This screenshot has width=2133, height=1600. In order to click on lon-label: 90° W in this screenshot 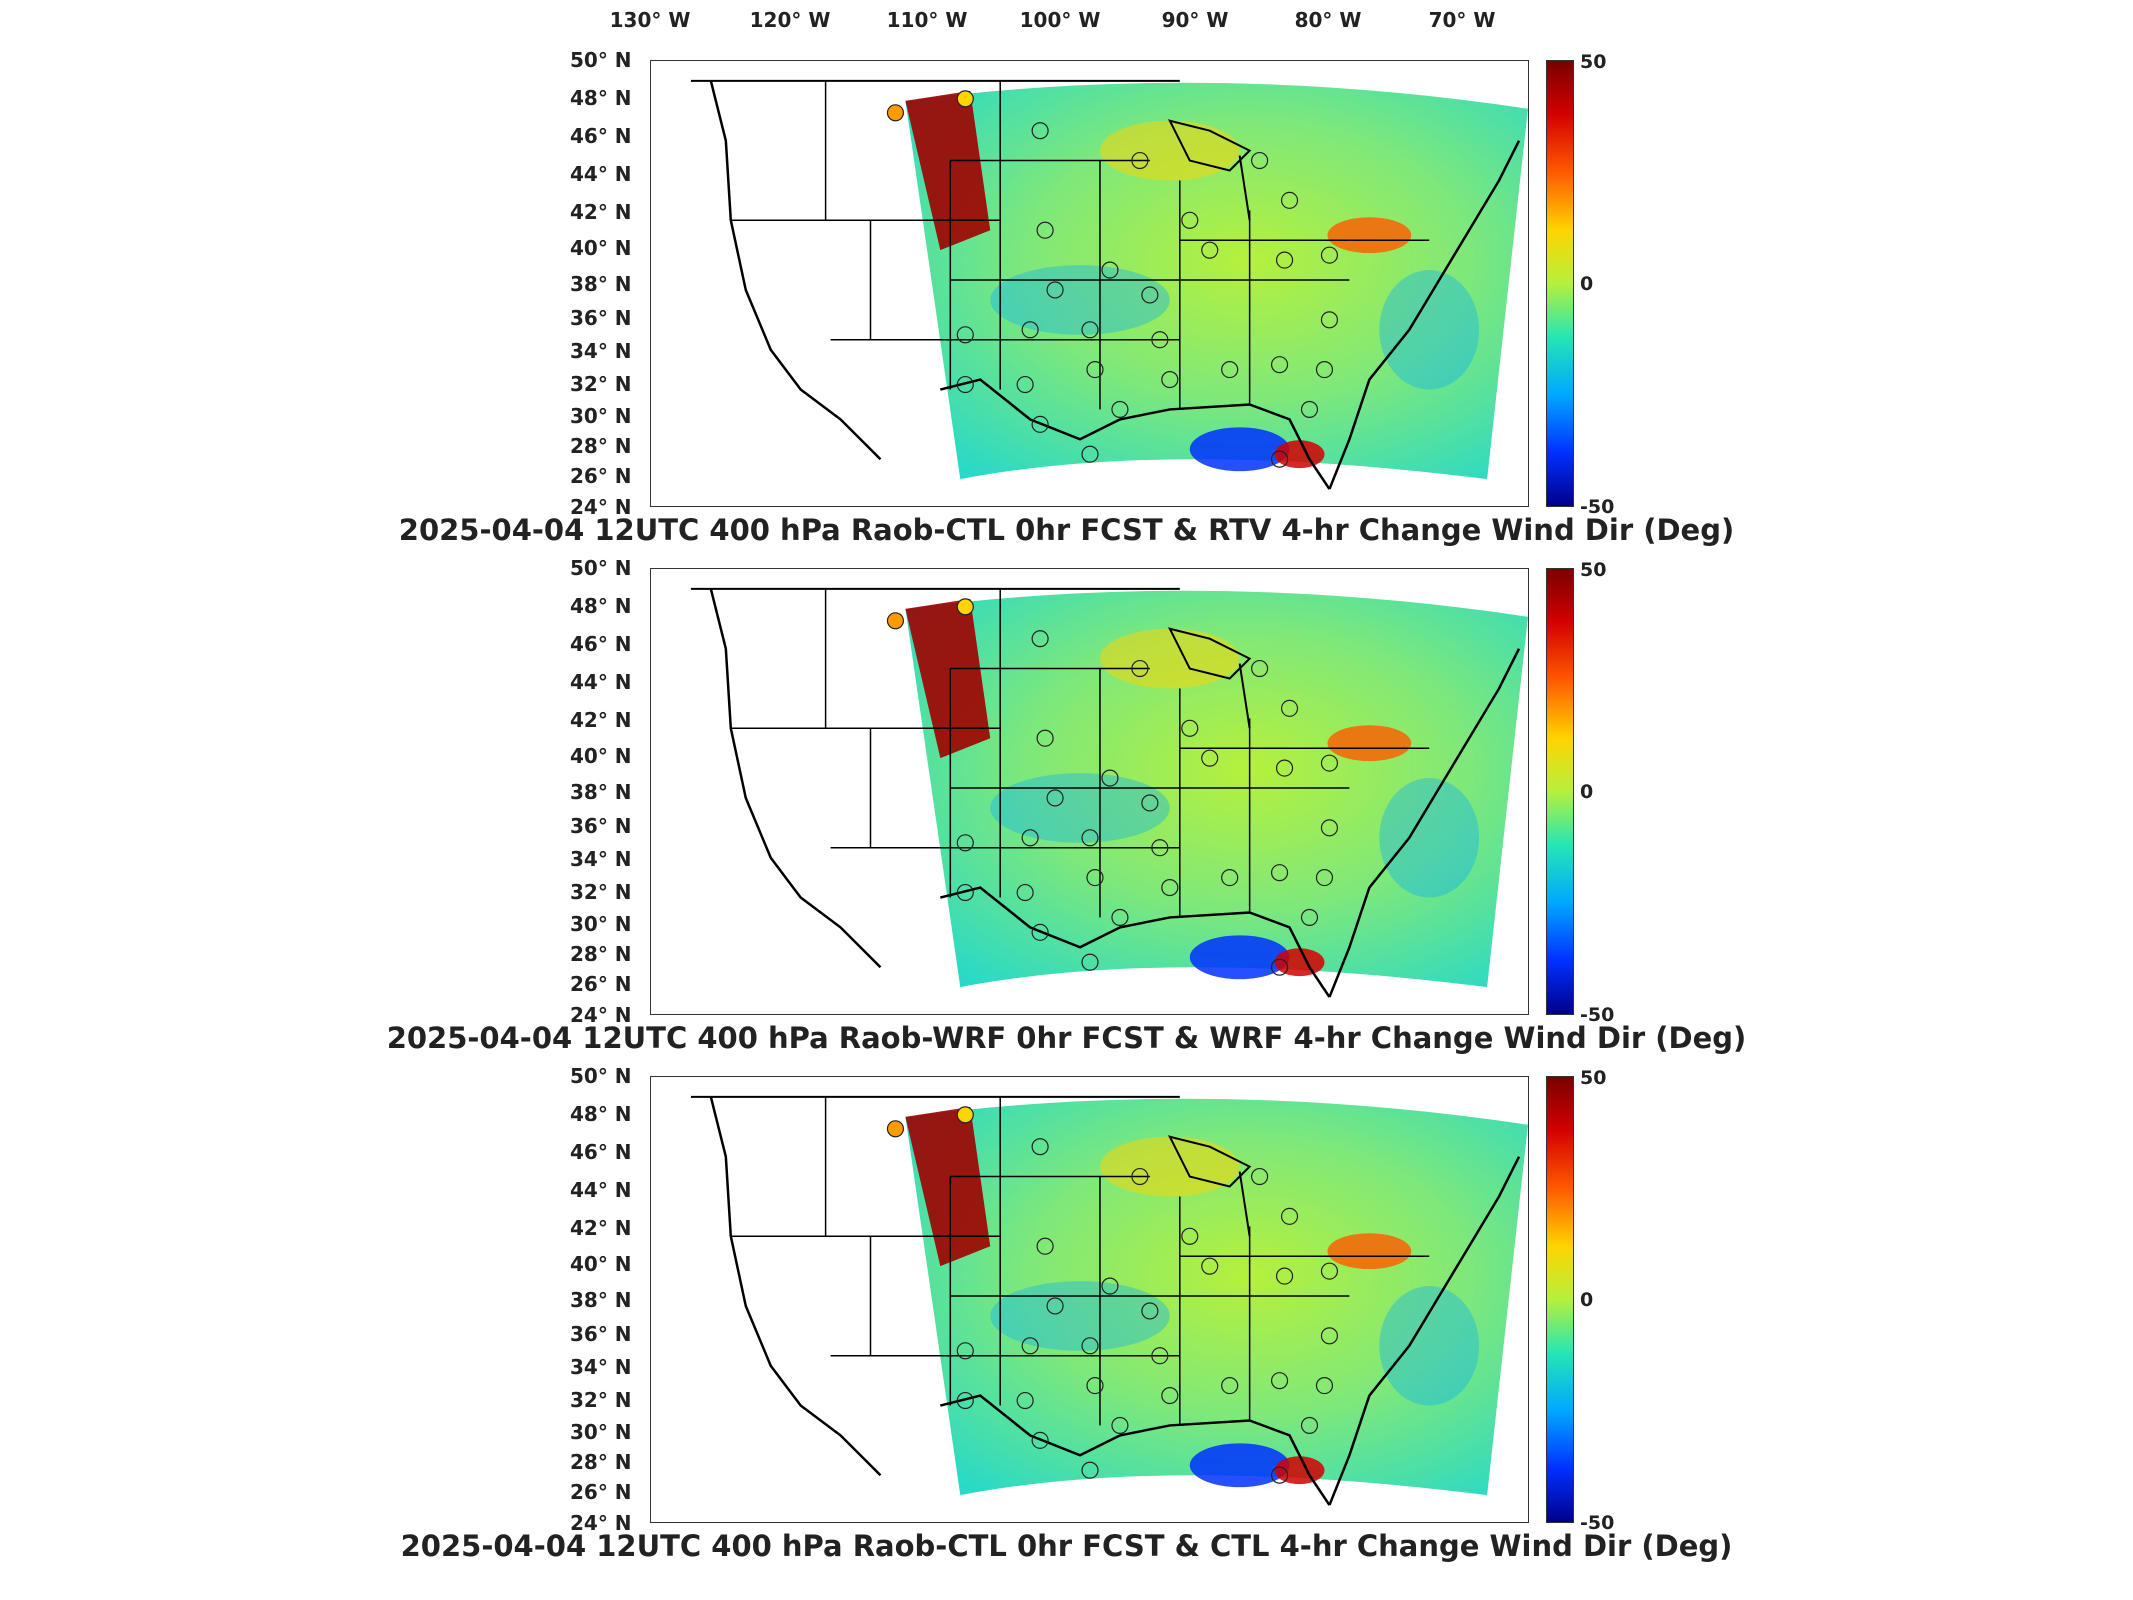, I will do `click(1195, 20)`.